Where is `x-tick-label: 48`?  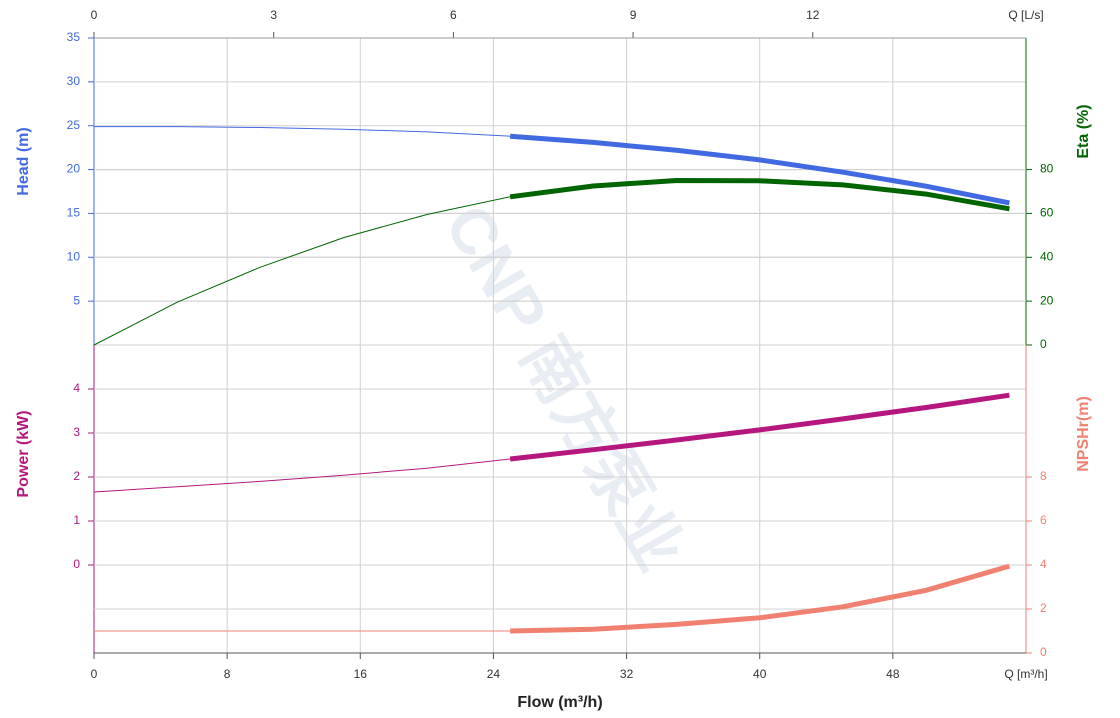 x-tick-label: 48 is located at coordinates (893, 674).